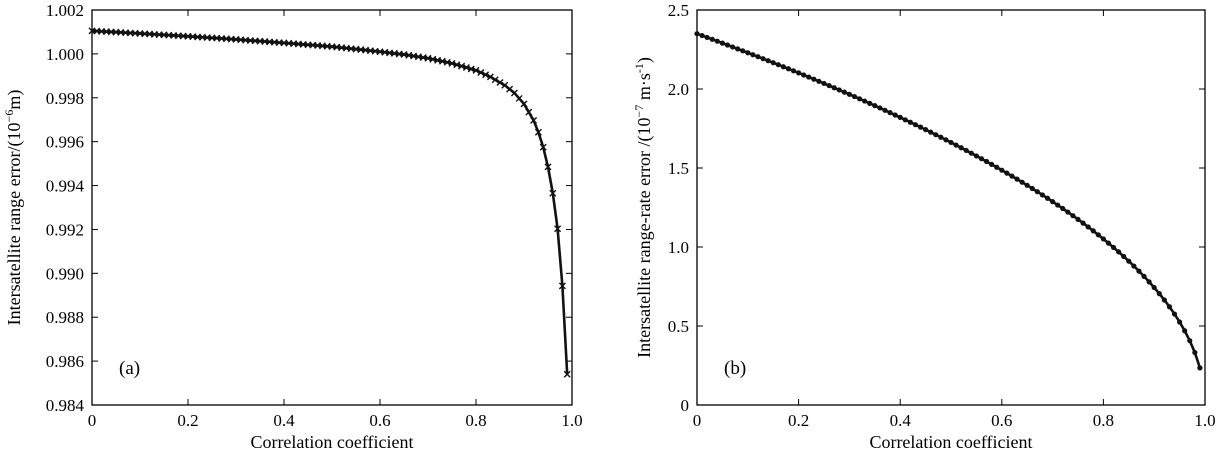 This screenshot has height=454, width=1225. What do you see at coordinates (65, 142) in the screenshot?
I see `y-tick-label: 0.996` at bounding box center [65, 142].